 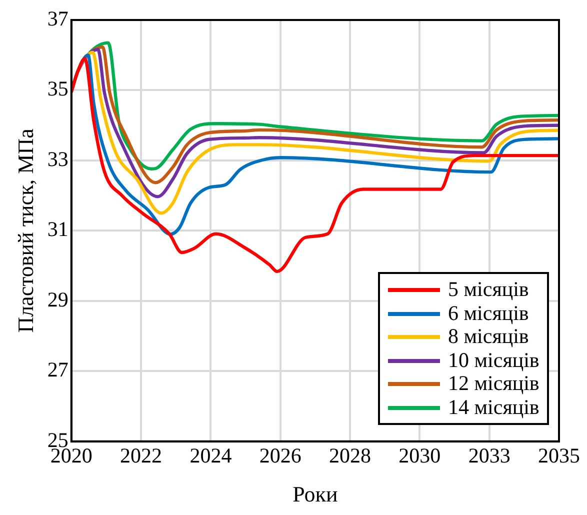 What do you see at coordinates (211, 456) in the screenshot?
I see `x-tick-label: 2024` at bounding box center [211, 456].